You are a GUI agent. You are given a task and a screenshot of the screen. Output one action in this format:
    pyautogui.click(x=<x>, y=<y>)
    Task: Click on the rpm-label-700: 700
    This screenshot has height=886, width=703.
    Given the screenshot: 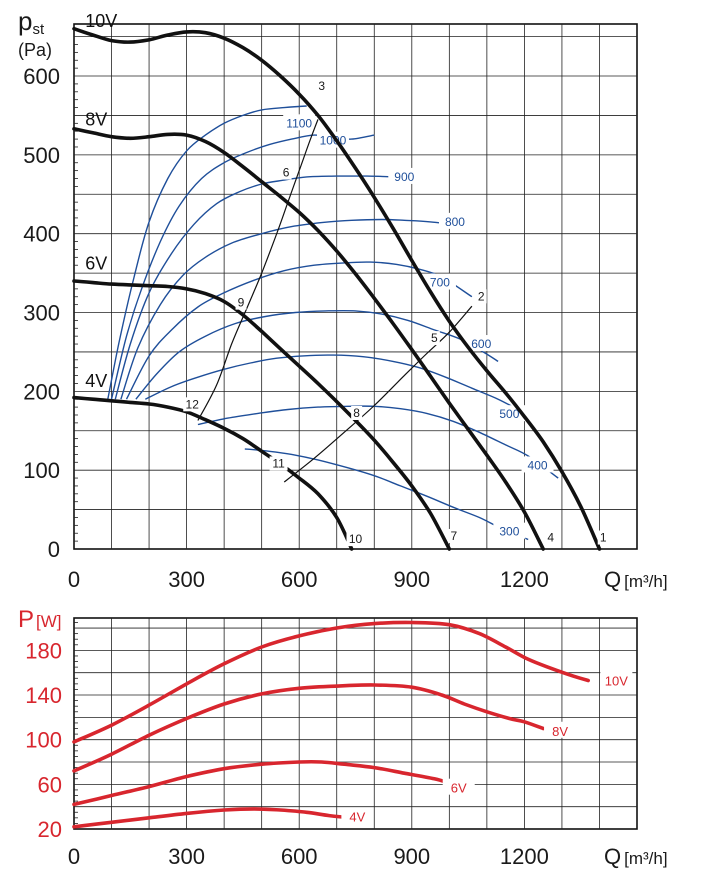 What is the action you would take?
    pyautogui.click(x=440, y=283)
    